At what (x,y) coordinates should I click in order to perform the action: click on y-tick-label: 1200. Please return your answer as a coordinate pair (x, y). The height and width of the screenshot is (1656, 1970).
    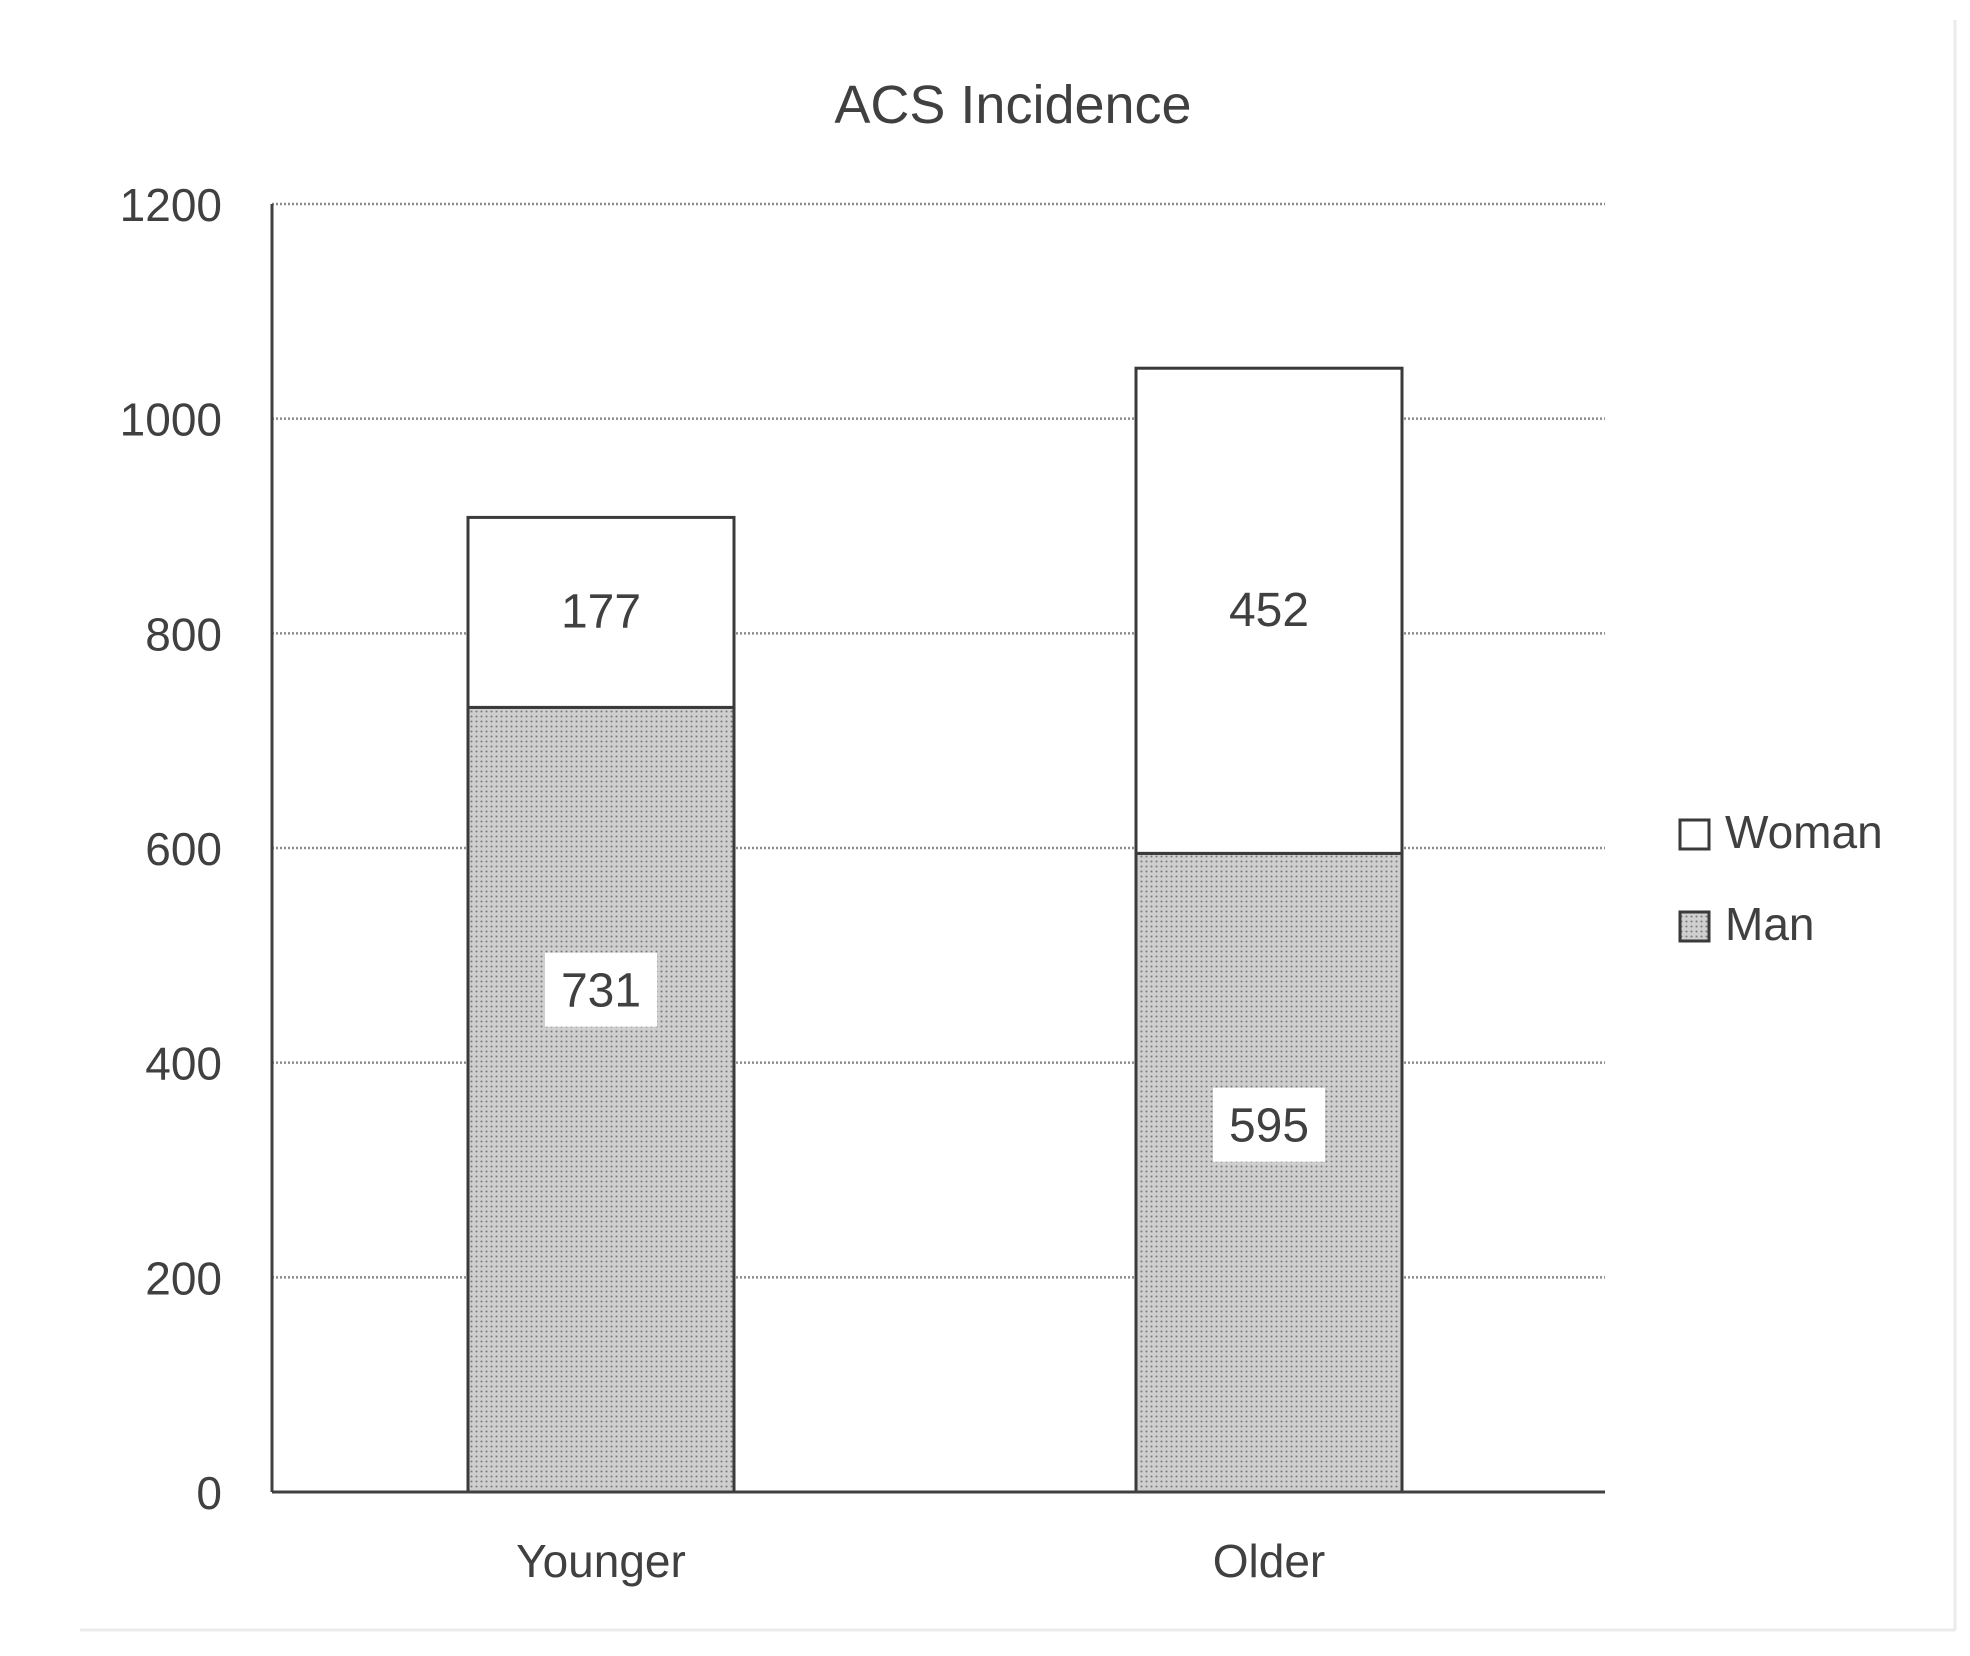
    Looking at the image, I should click on (171, 205).